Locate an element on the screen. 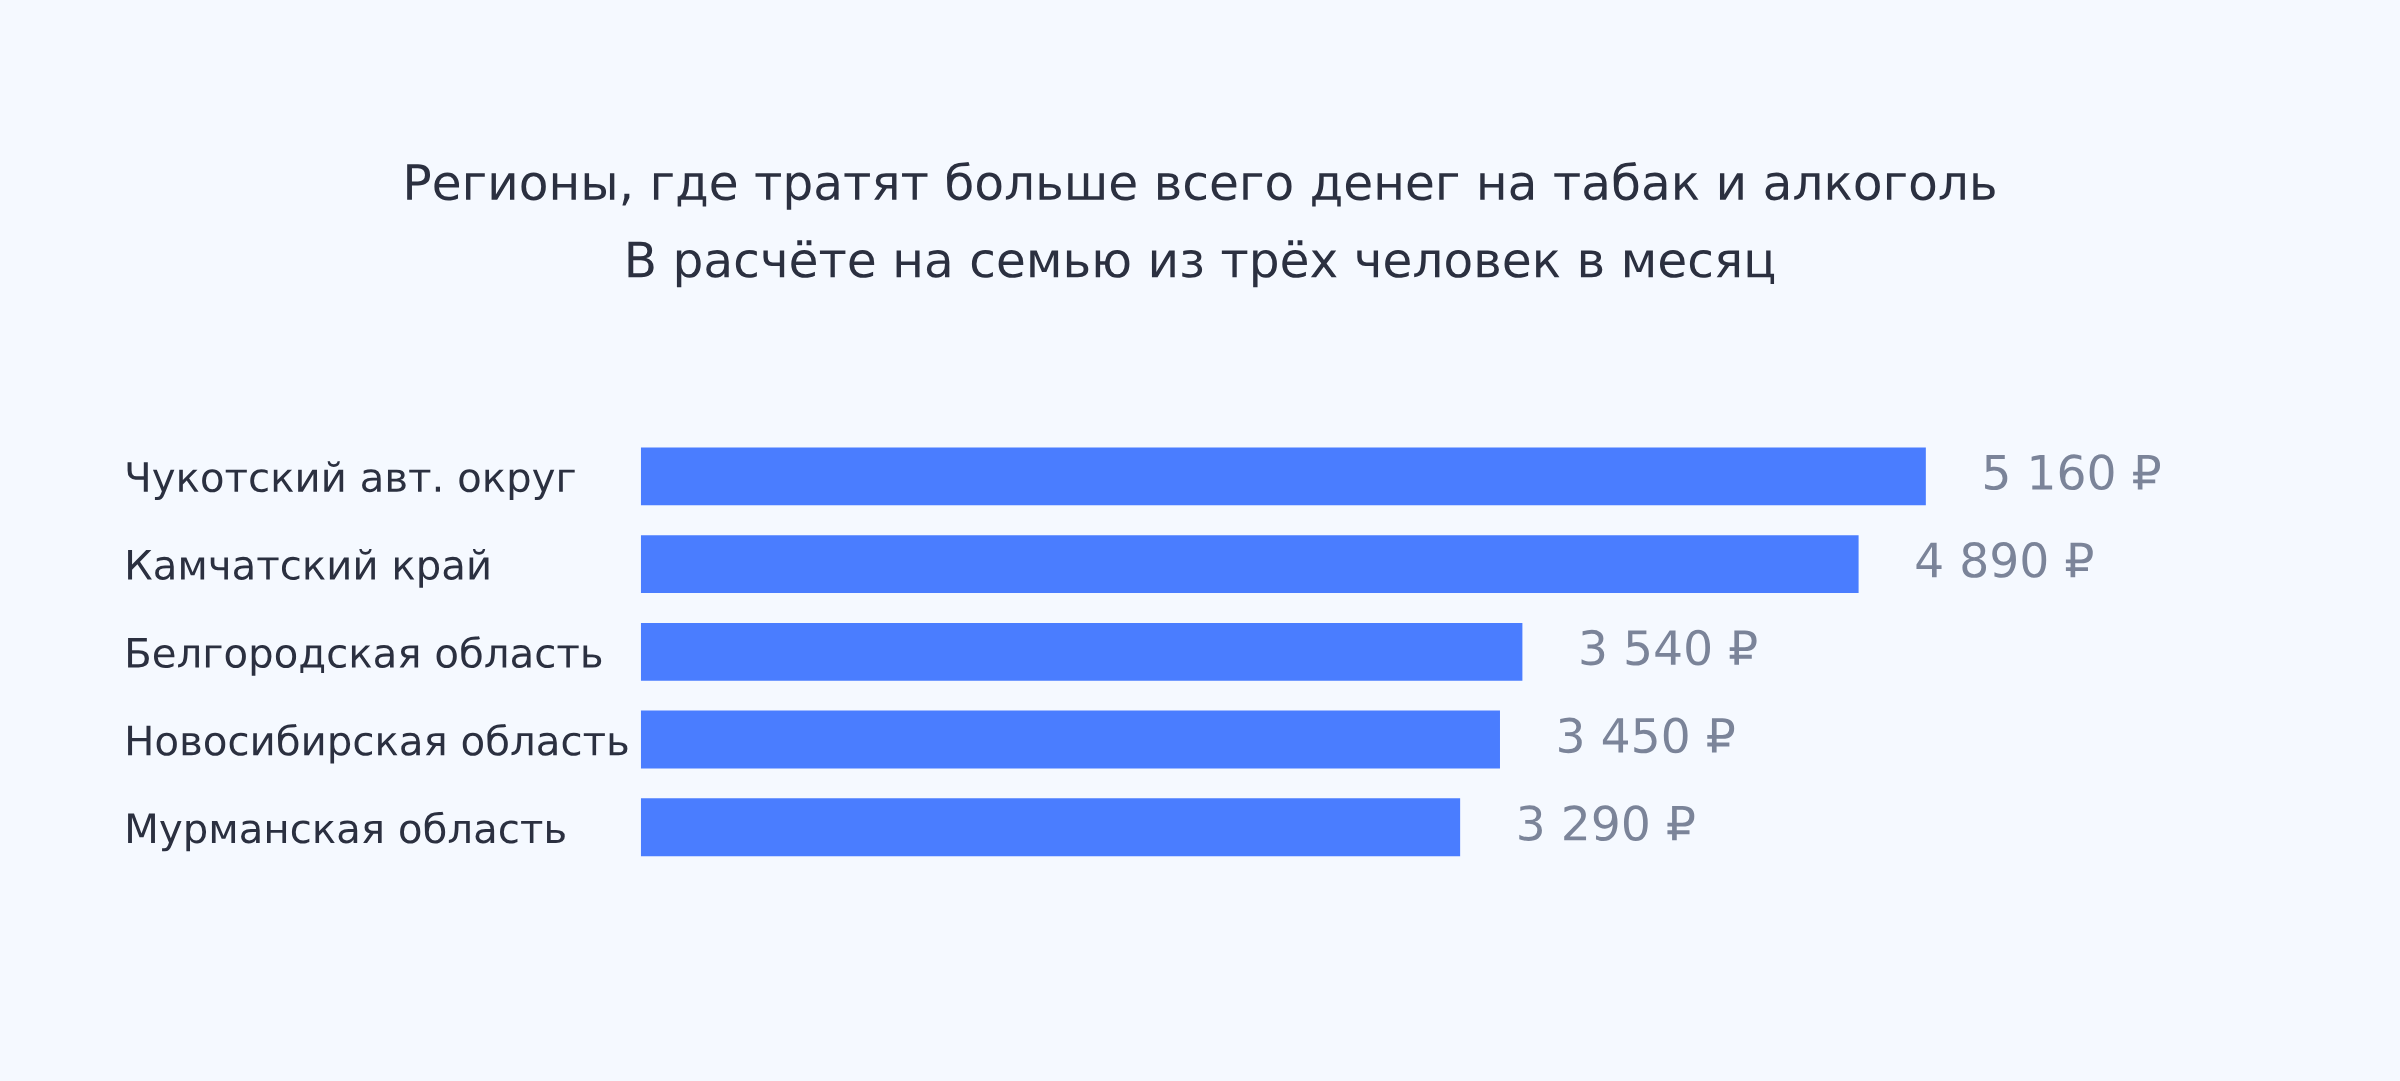  data-label: 3 290 ₽ is located at coordinates (1607, 823).